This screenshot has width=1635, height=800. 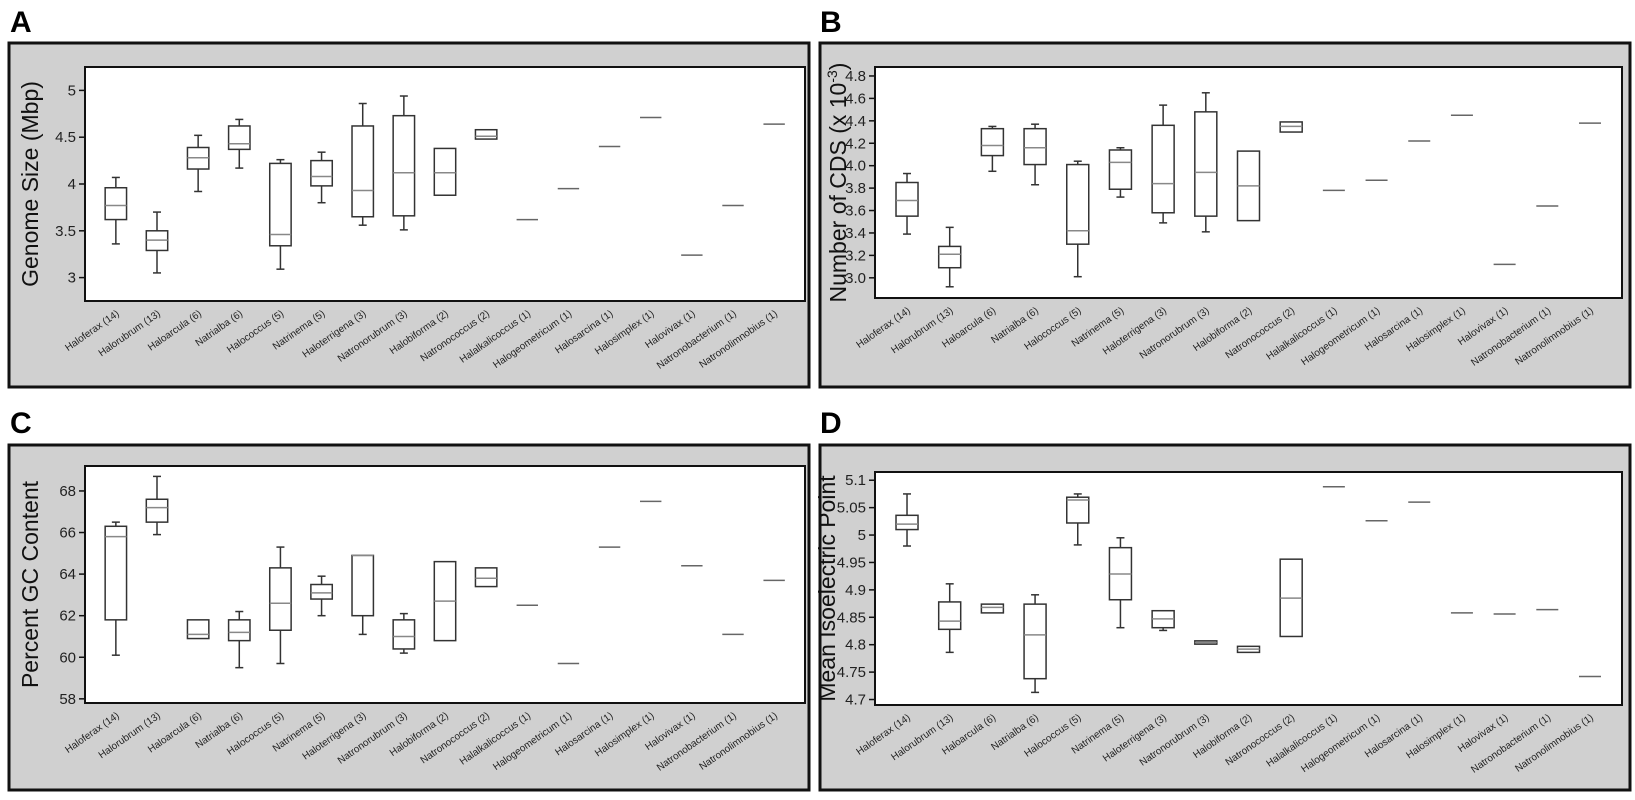 I want to click on y-tick-label: 3.4, so click(x=855, y=233).